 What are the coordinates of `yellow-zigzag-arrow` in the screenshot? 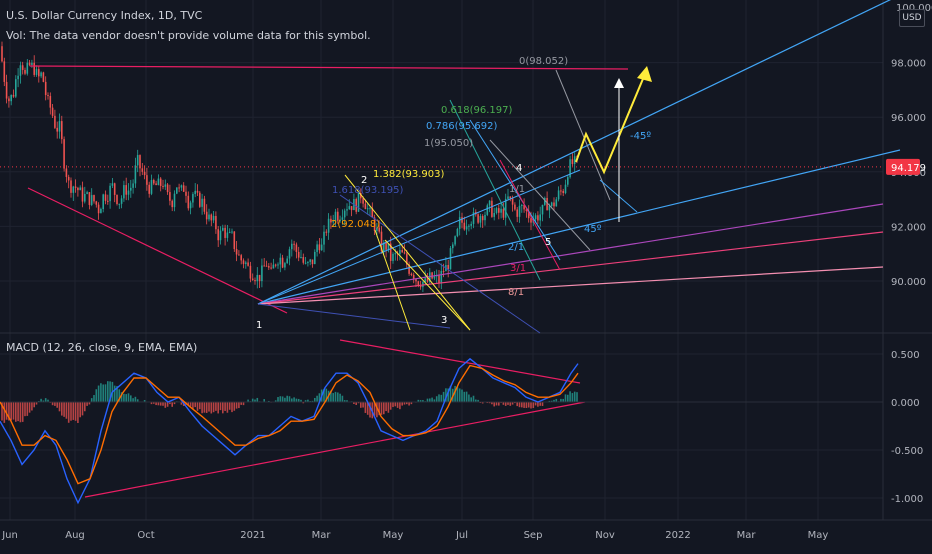 It's located at (610, 124).